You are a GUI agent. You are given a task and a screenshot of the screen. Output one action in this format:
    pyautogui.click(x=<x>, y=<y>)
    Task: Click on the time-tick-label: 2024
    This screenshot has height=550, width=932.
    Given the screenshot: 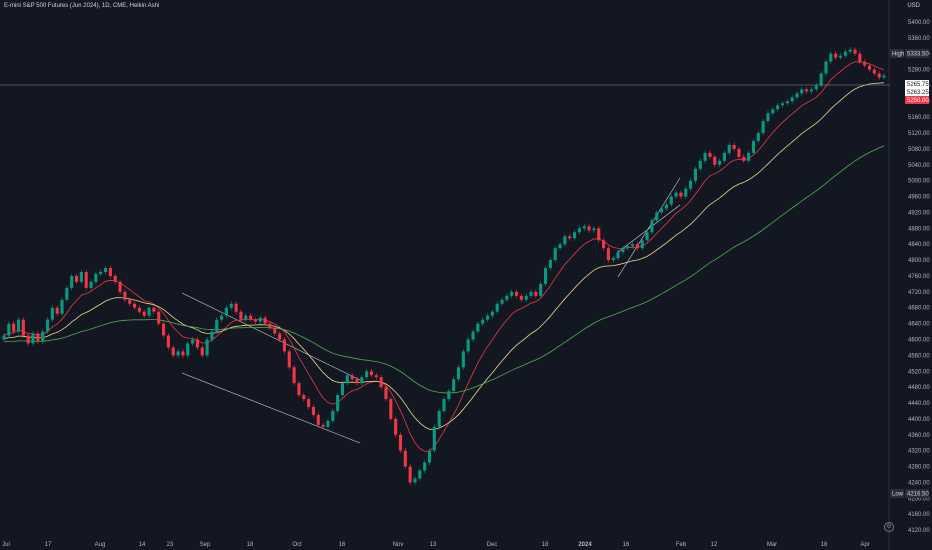 What is the action you would take?
    pyautogui.click(x=585, y=545)
    